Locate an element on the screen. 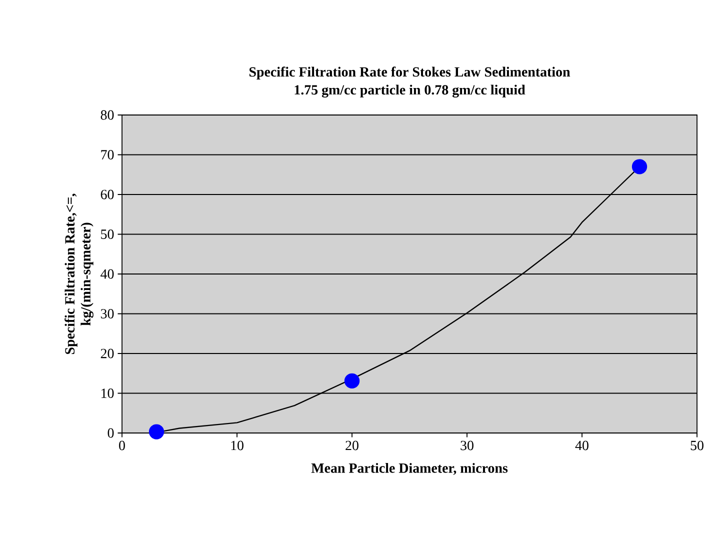 The width and height of the screenshot is (715, 538). x-axis-title: Mean Particle Diameter, microns is located at coordinates (409, 469).